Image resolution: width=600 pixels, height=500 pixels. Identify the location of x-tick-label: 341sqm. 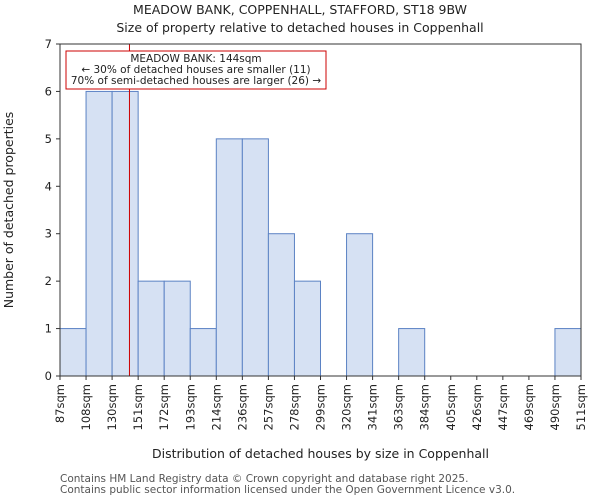
(373, 407).